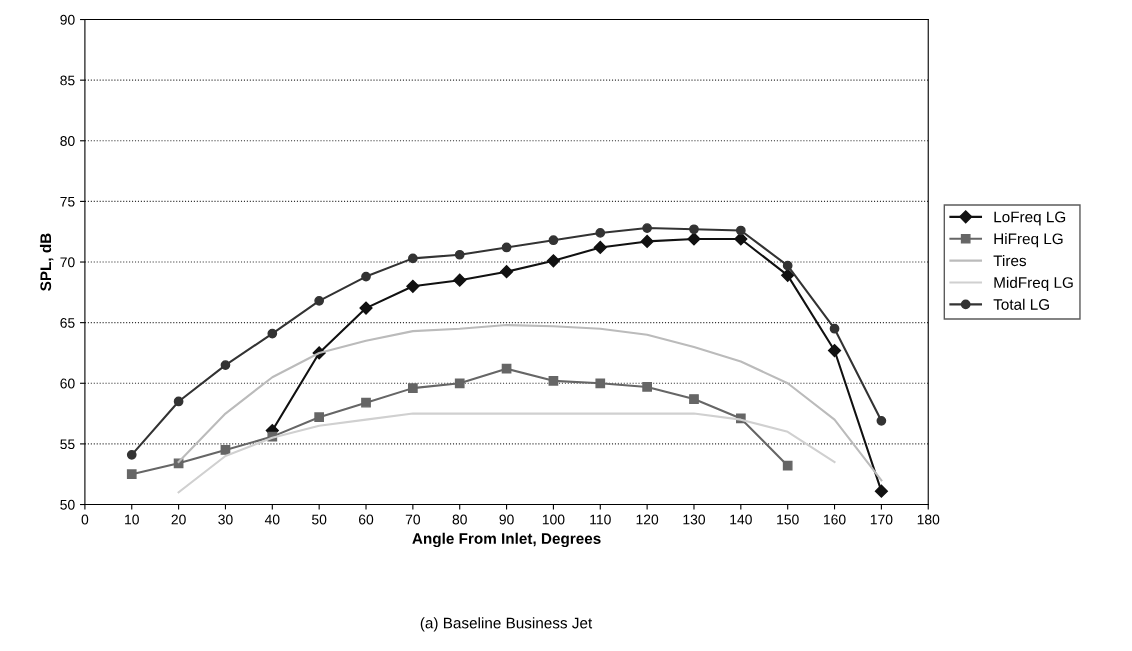  I want to click on x-tick-label: 80, so click(459, 519).